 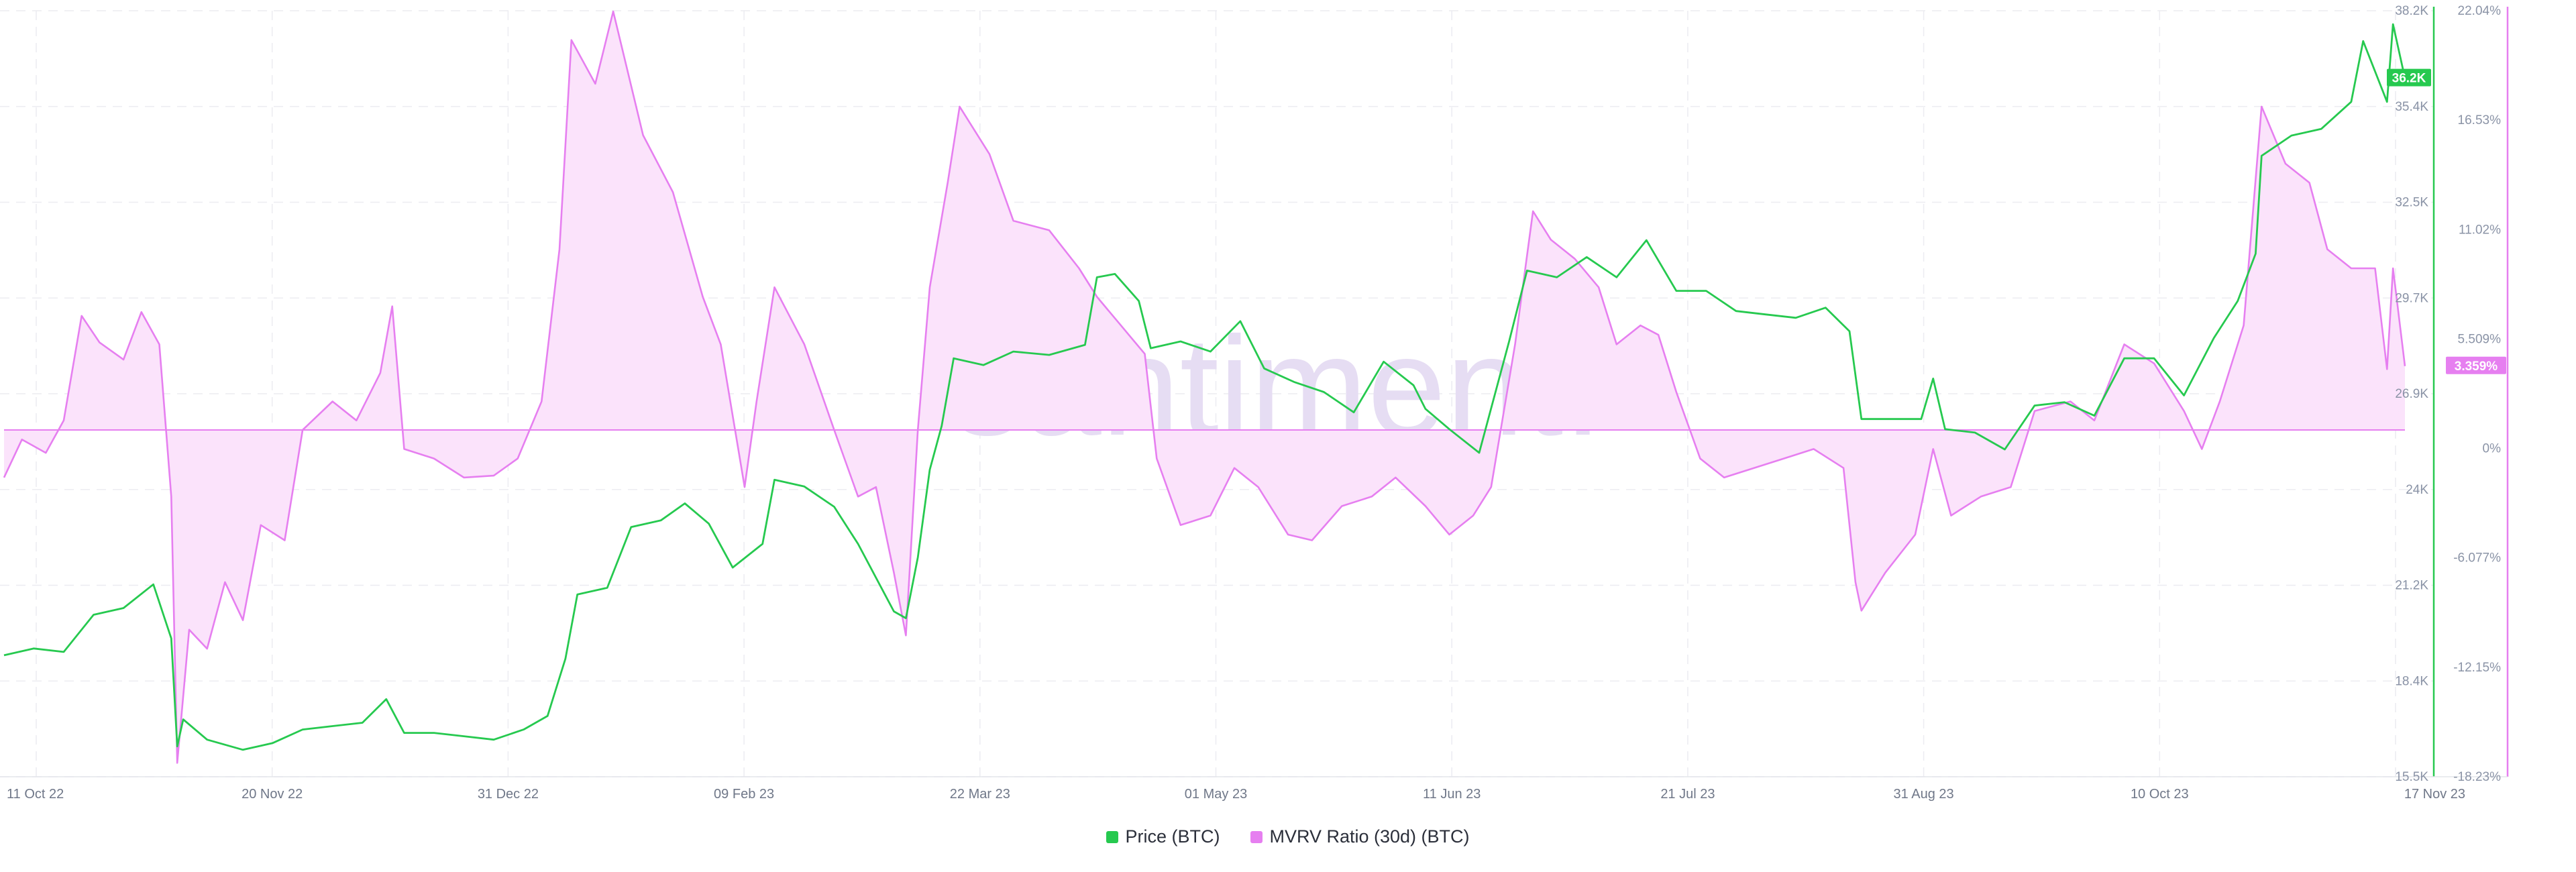 I want to click on mvrv-tick-label: 22.04%, so click(x=2480, y=11).